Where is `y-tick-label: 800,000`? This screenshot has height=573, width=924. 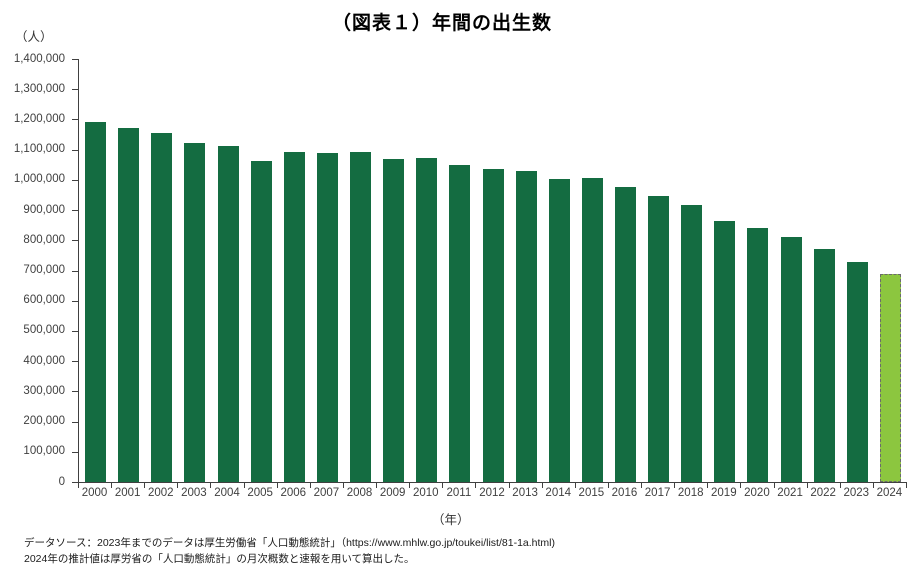
y-tick-label: 800,000 is located at coordinates (44, 239).